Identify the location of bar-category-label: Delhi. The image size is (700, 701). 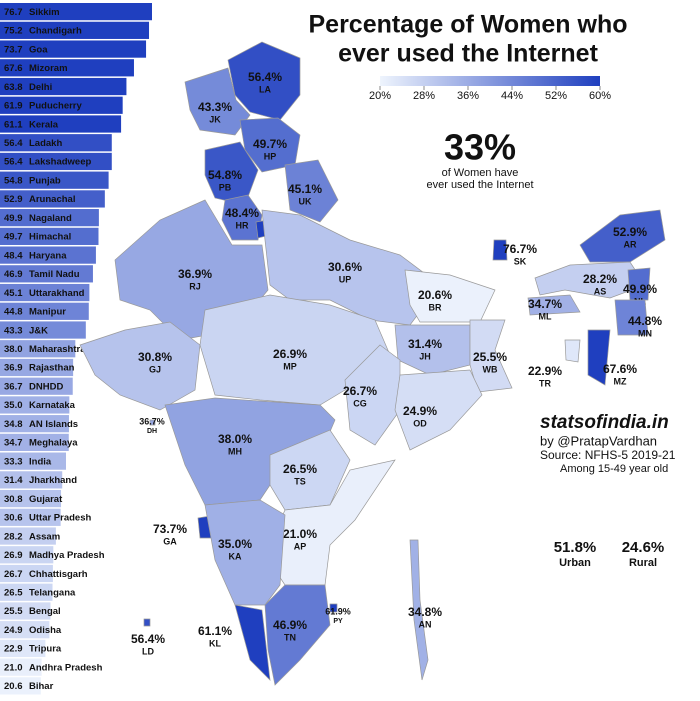
(40, 87).